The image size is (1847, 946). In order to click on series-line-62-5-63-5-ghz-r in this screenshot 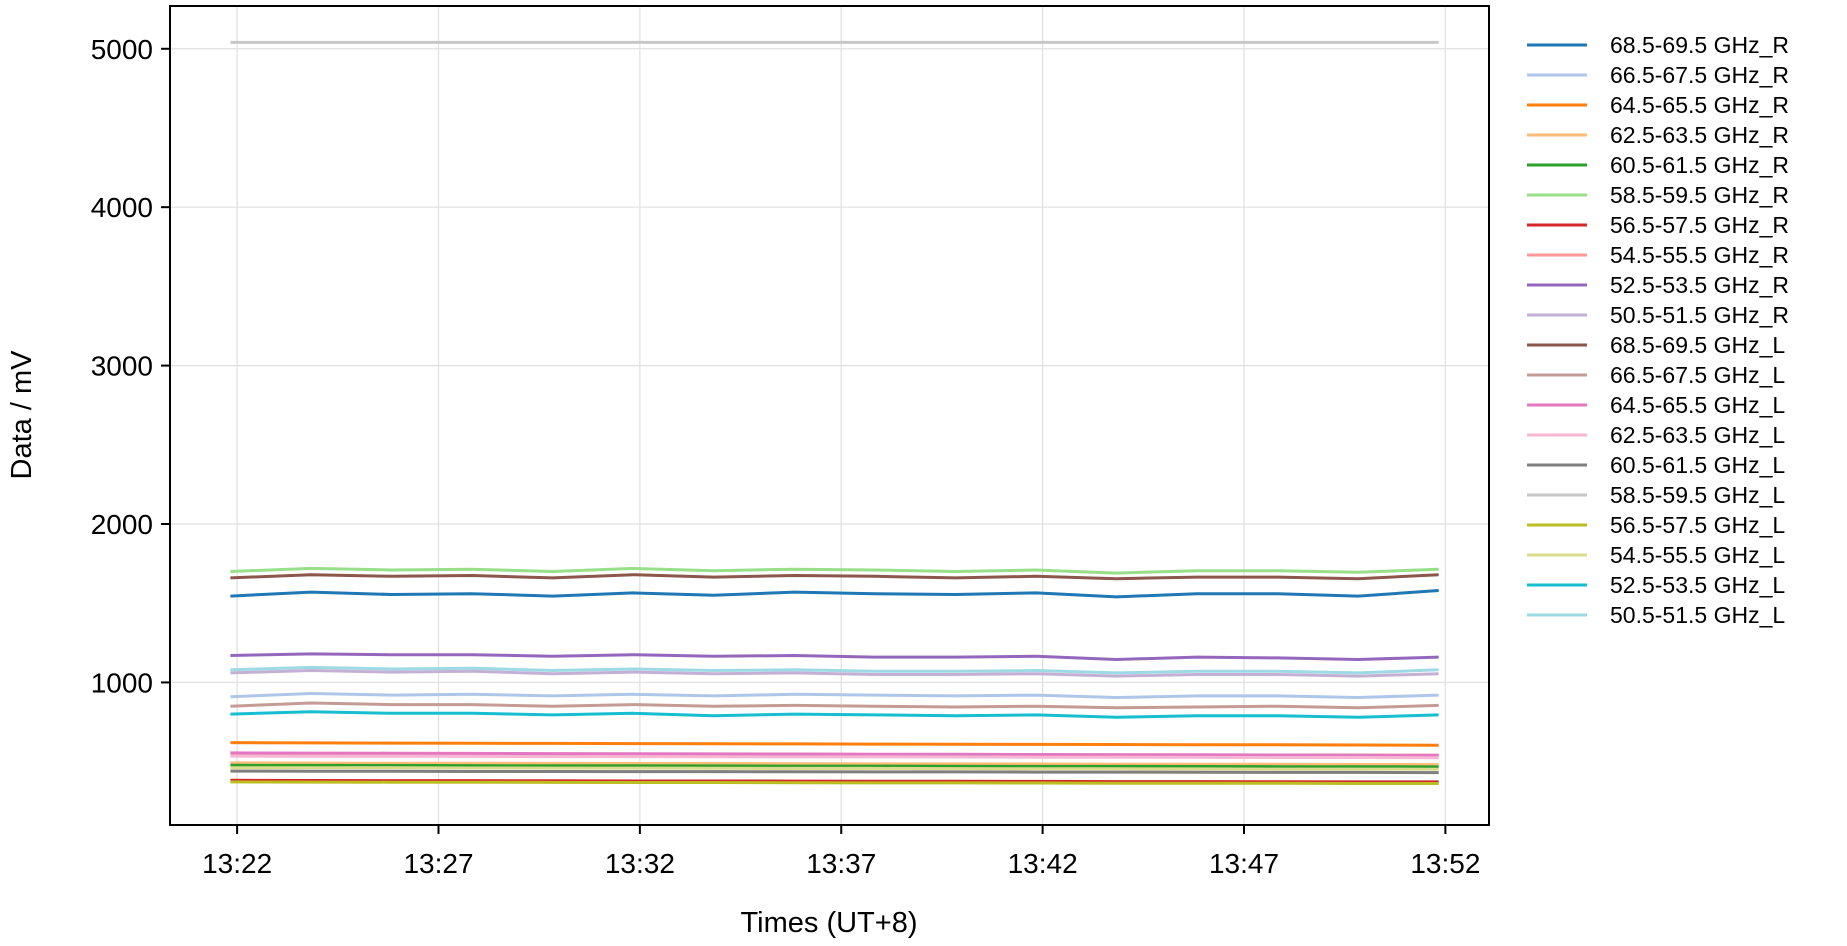, I will do `click(834, 763)`.